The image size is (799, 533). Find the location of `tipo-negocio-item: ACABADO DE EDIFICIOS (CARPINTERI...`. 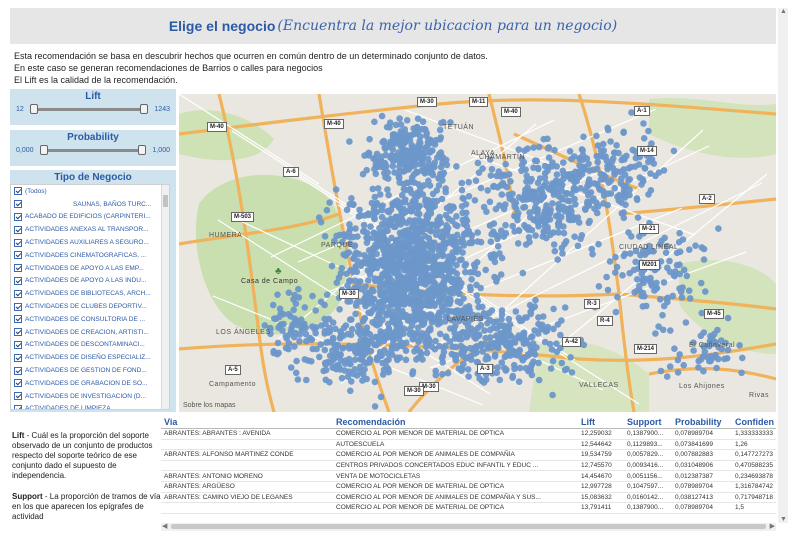

tipo-negocio-item: ACABADO DE EDIFICIOS (CARPINTERI... is located at coordinates (90, 217).